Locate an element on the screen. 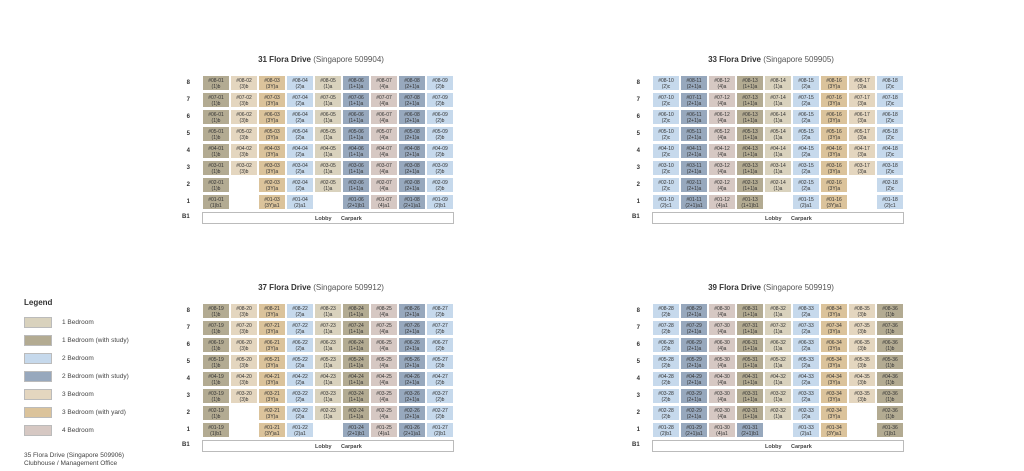 This screenshot has width=1024, height=471. unit-cell: #02-32 (1)a is located at coordinates (778, 413).